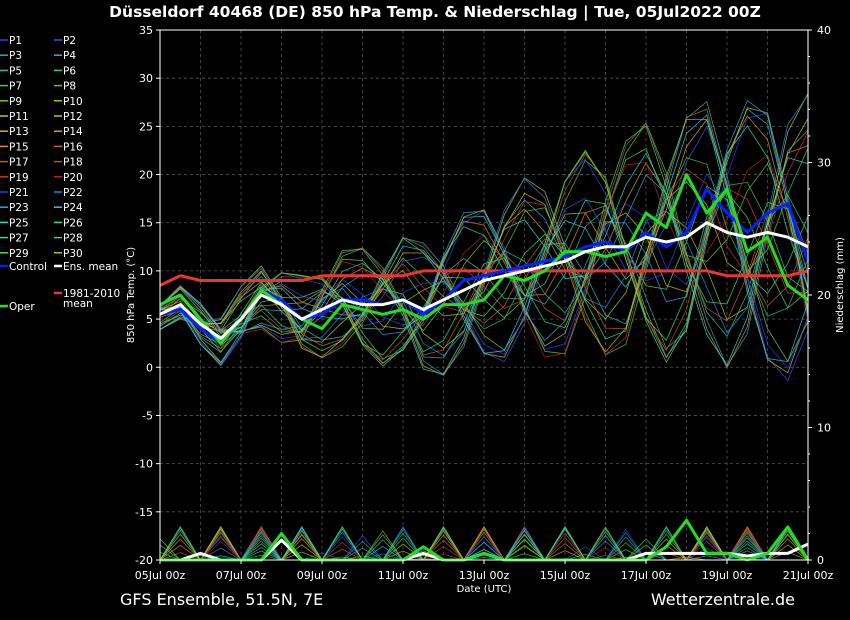 The height and width of the screenshot is (620, 850). What do you see at coordinates (73, 254) in the screenshot?
I see `legend-label-p30: P30` at bounding box center [73, 254].